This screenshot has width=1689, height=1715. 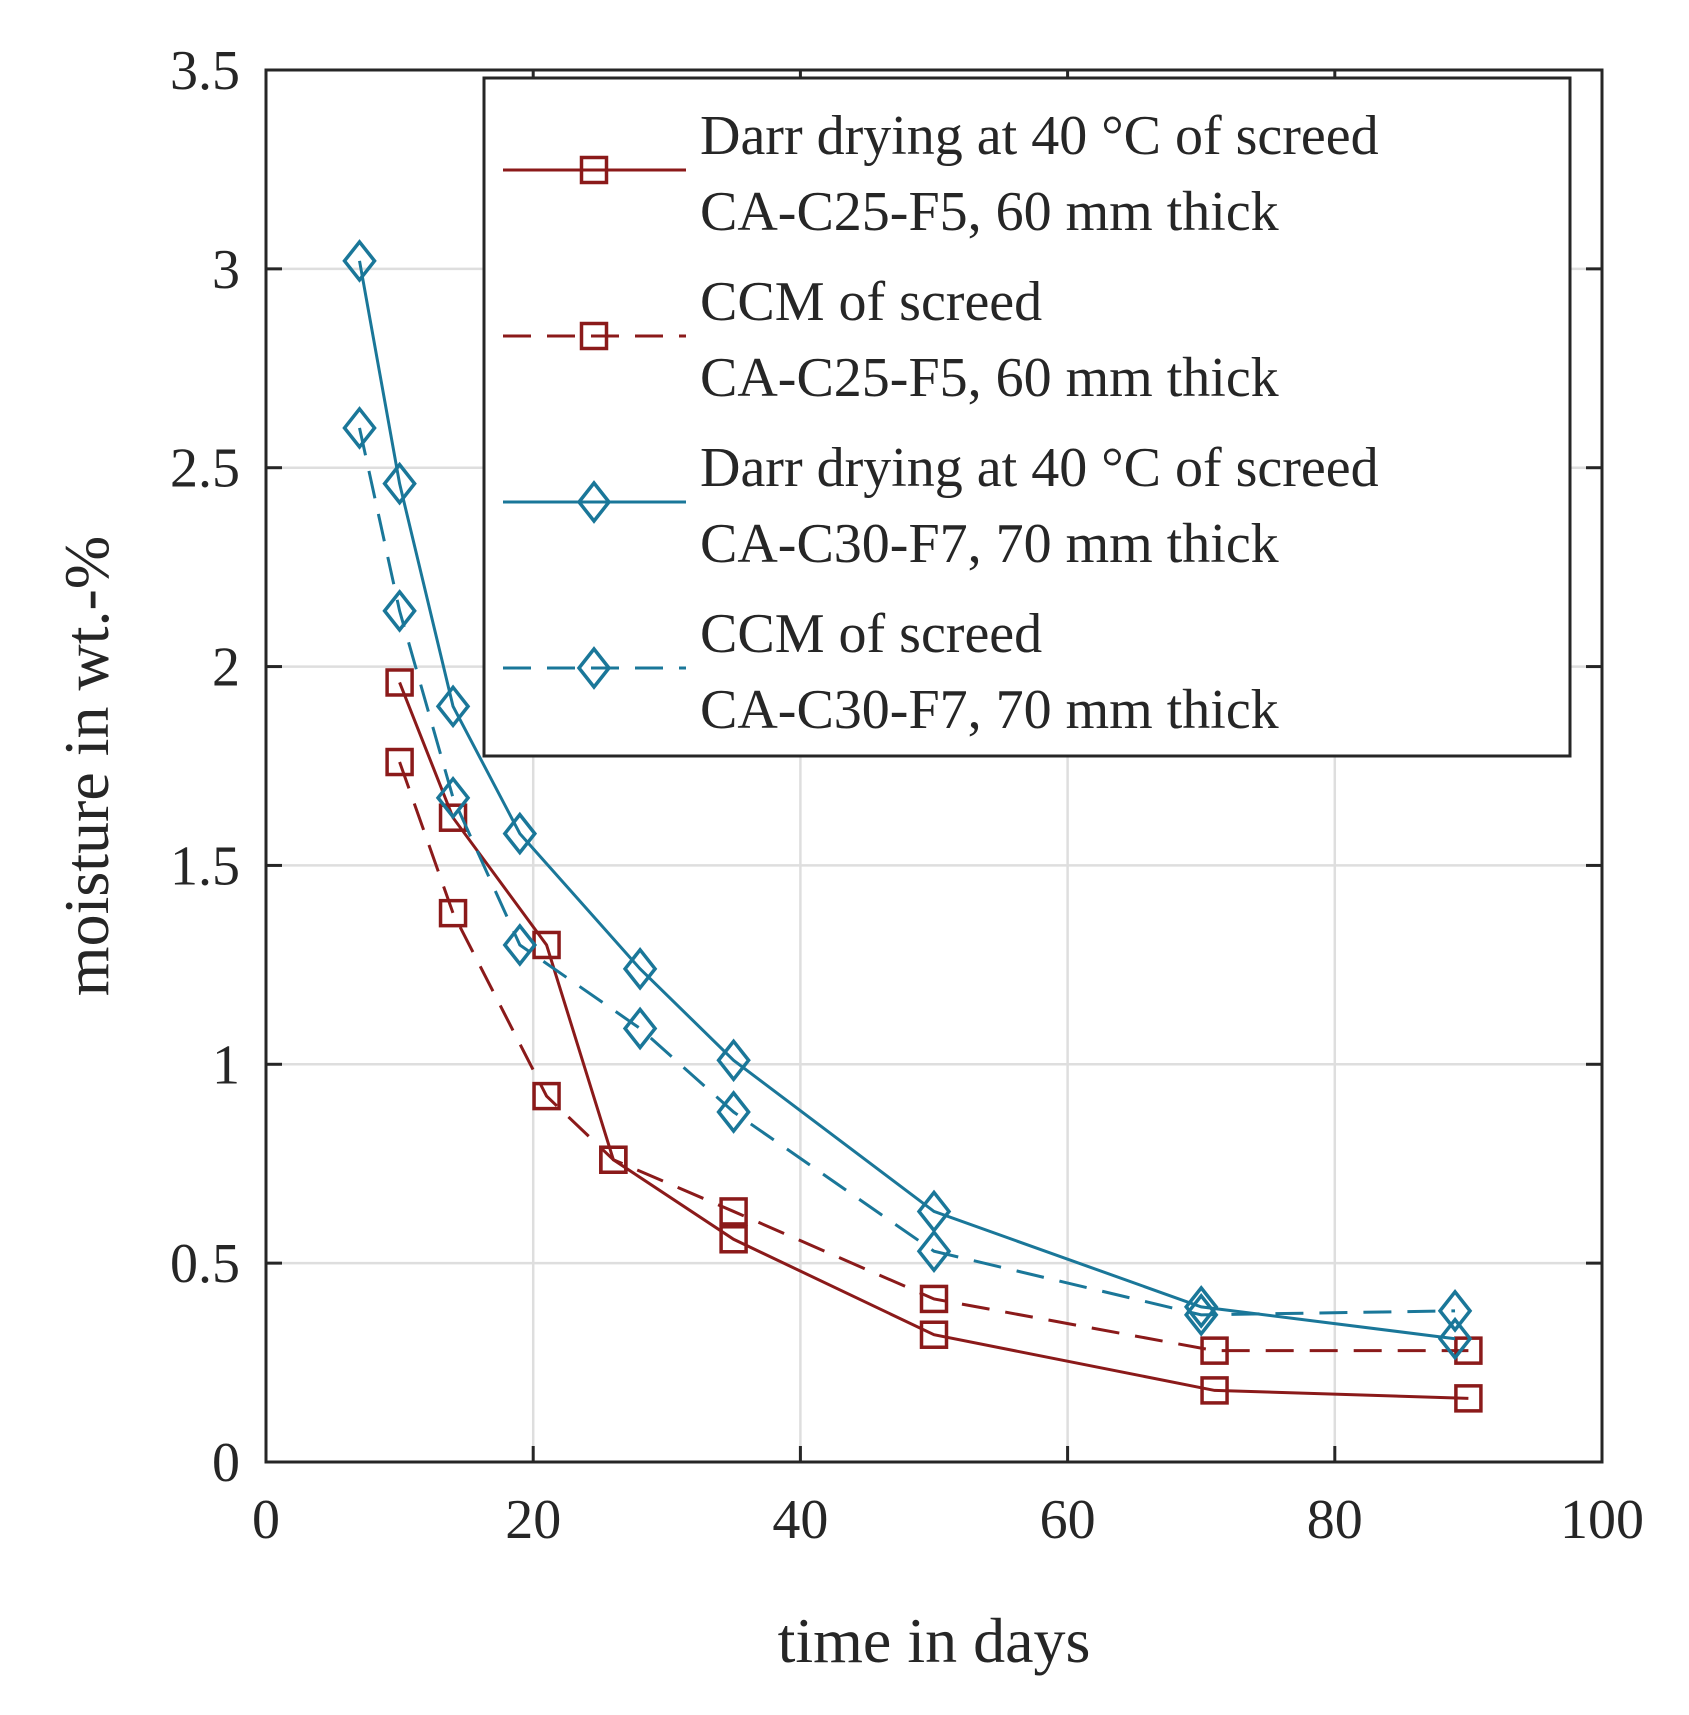 I want to click on x-axis-title: time in days, so click(x=934, y=1640).